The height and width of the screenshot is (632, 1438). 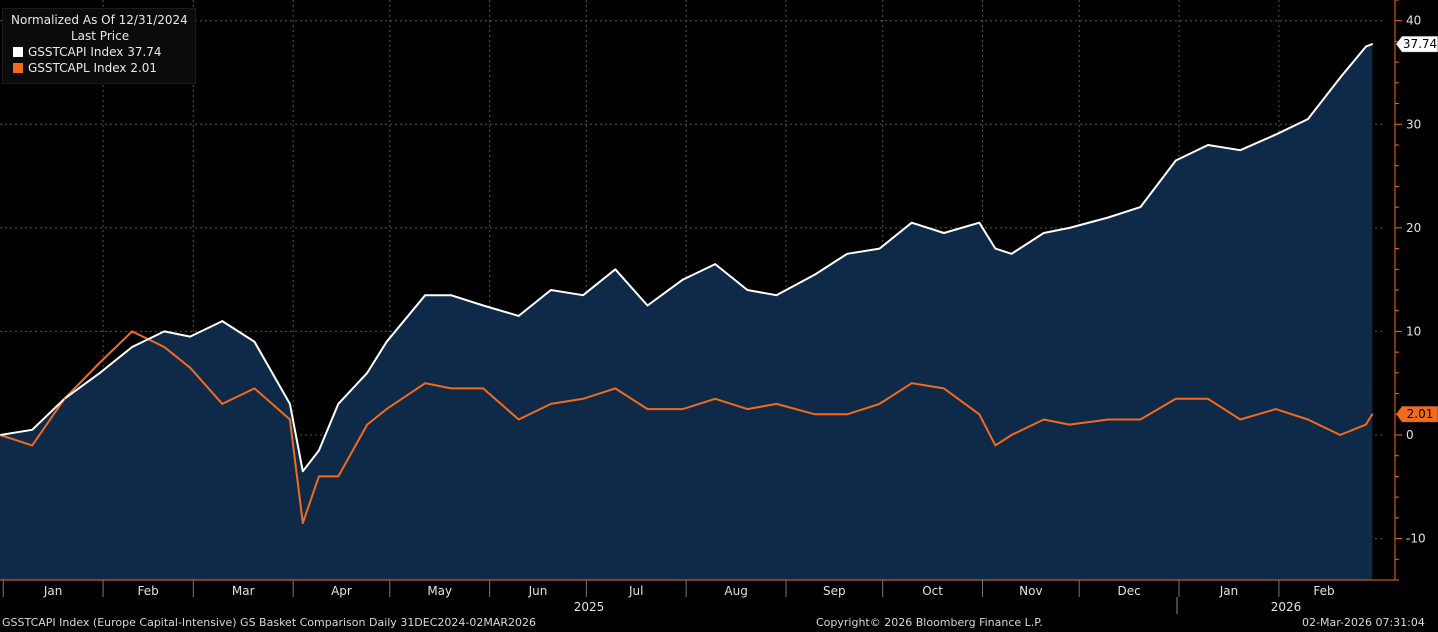 What do you see at coordinates (1413, 124) in the screenshot?
I see `y-tick-label: 30` at bounding box center [1413, 124].